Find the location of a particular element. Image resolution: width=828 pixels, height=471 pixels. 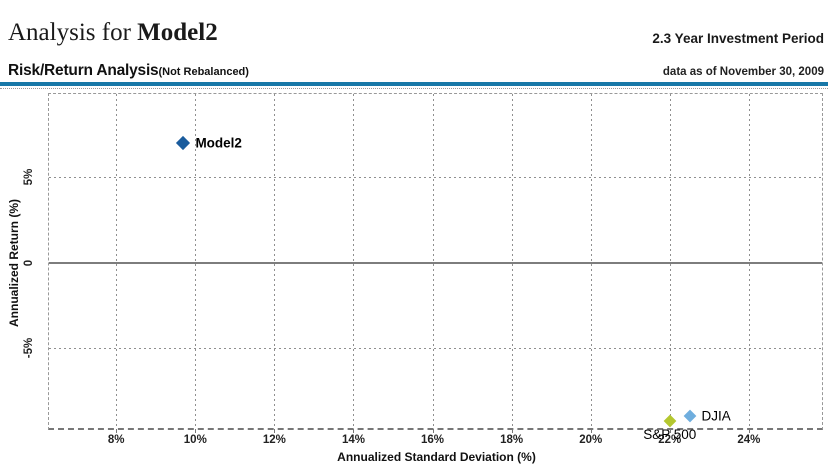

point-djia-diamond-icon is located at coordinates (689, 416).